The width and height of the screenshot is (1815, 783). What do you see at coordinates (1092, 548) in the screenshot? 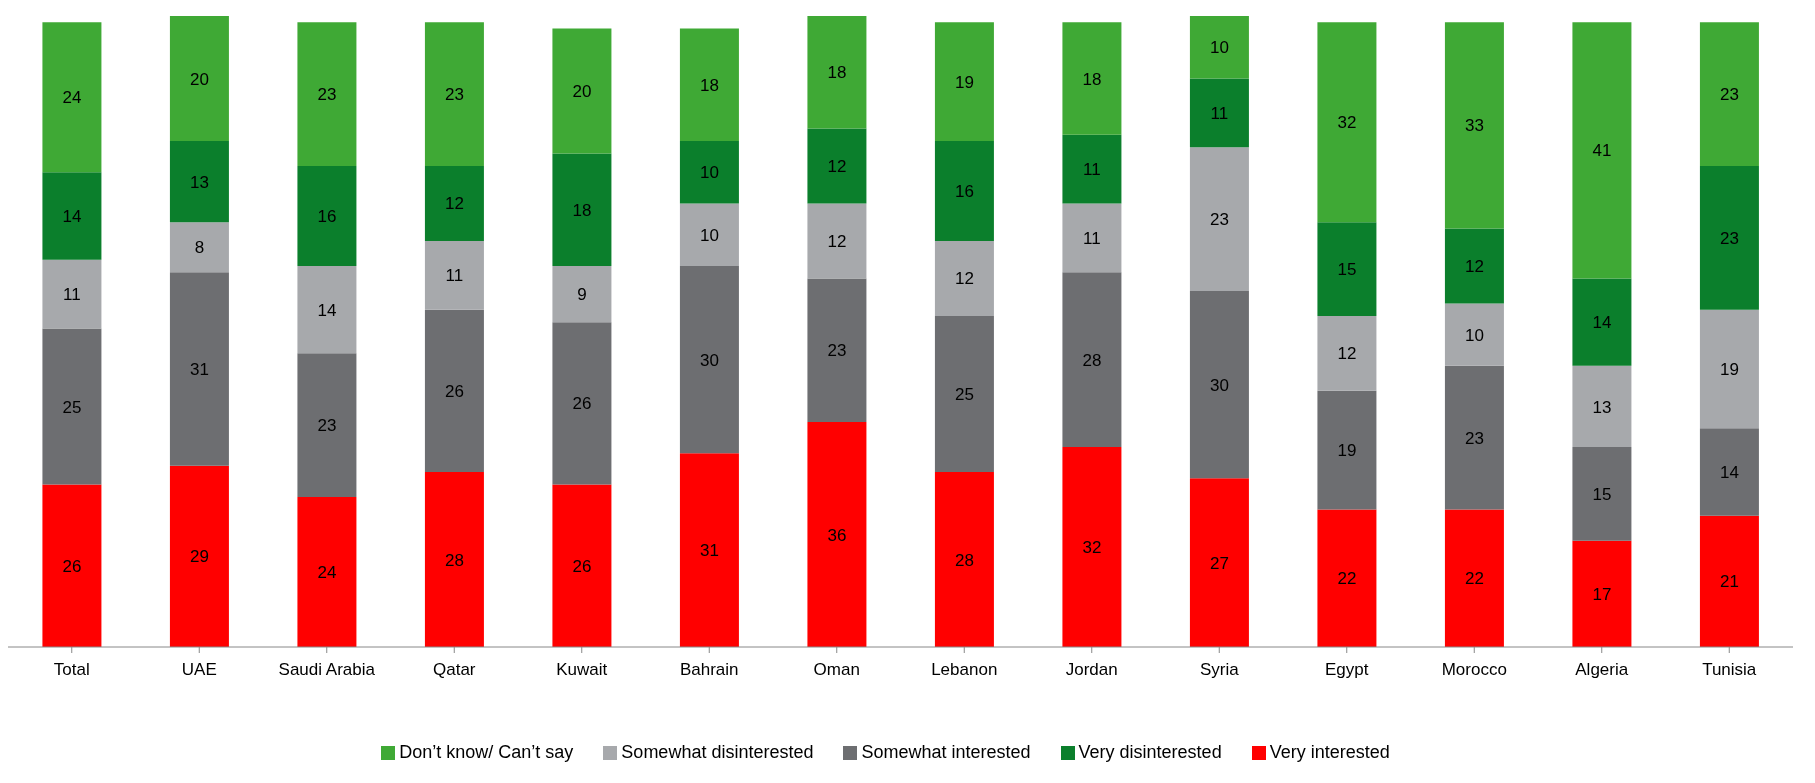
I see `data-label: 32` at bounding box center [1092, 548].